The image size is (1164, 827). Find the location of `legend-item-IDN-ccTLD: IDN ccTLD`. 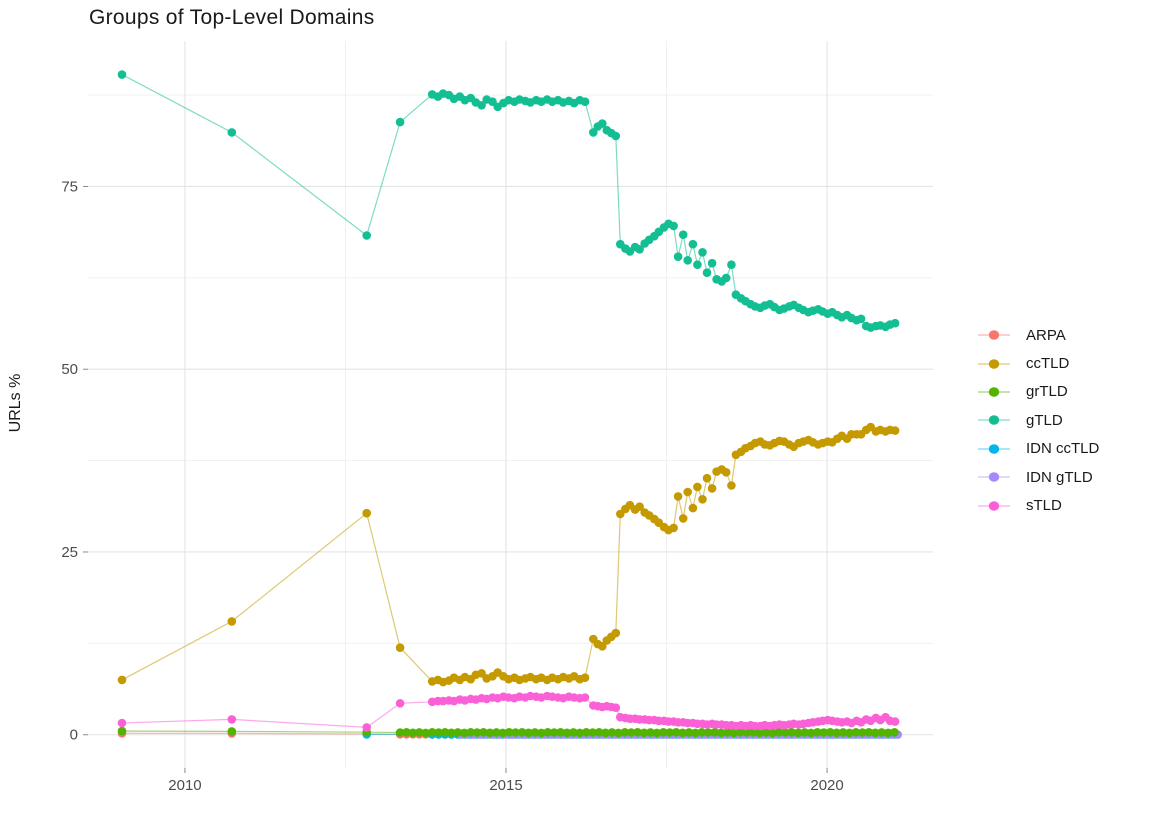

legend-item-IDN-ccTLD: IDN ccTLD is located at coordinates (1038, 449).